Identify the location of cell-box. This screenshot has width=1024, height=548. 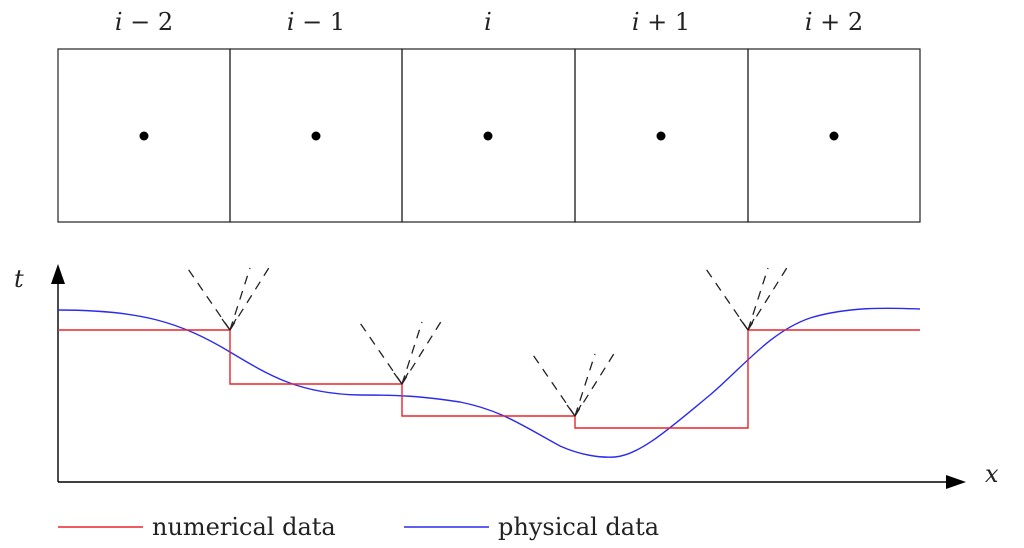
(834, 135).